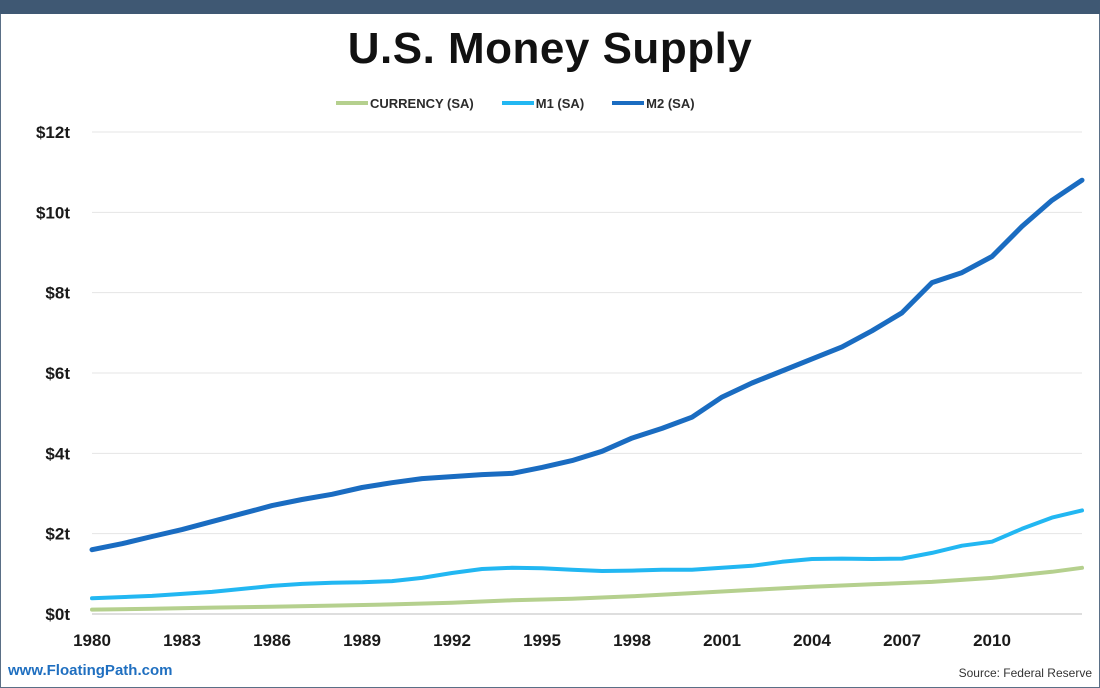 The width and height of the screenshot is (1100, 688). Describe the element at coordinates (517, 103) in the screenshot. I see `legend-swatch-m1` at that location.